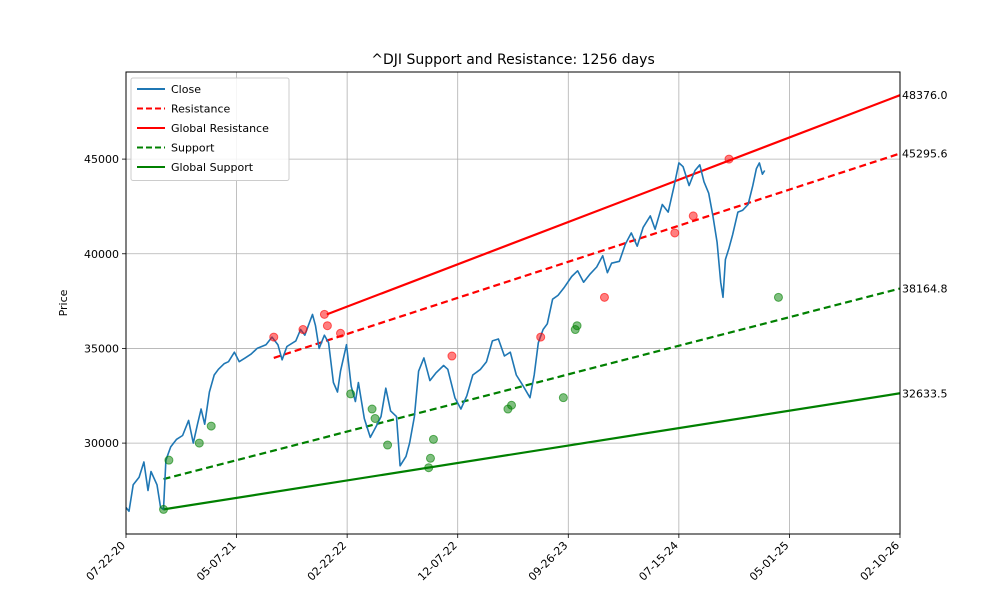 Image resolution: width=1000 pixels, height=600 pixels. I want to click on legend-label-global-support: Global Support, so click(212, 167).